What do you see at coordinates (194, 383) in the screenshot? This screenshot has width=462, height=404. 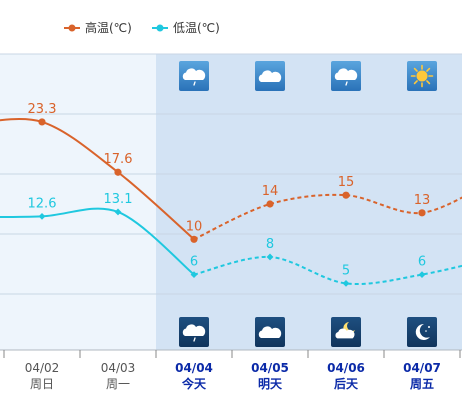 I see `x-tick-day: 今天` at bounding box center [194, 383].